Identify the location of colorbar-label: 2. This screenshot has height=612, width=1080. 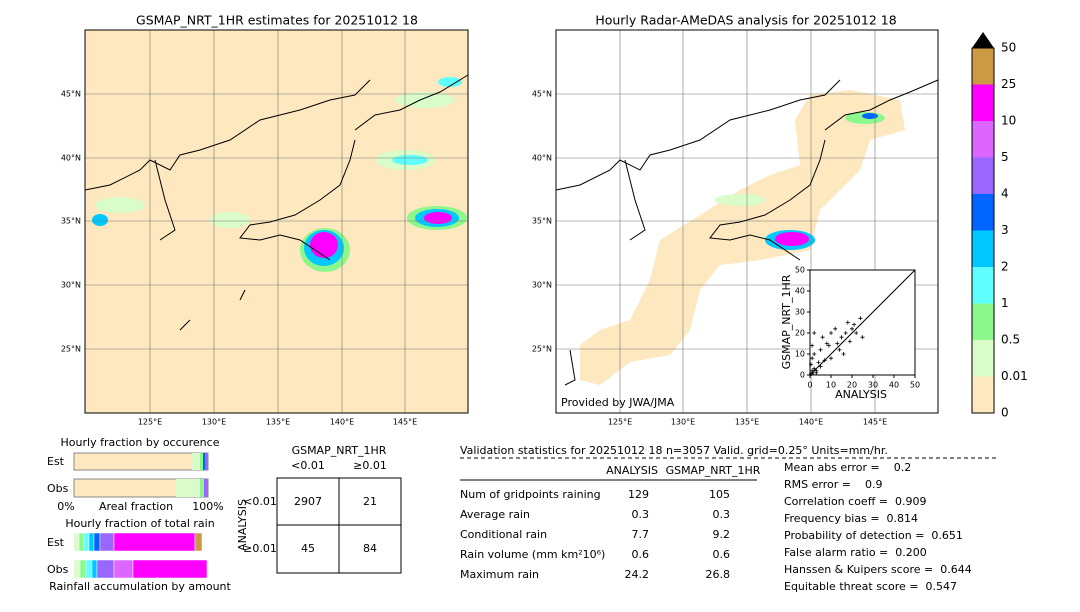
(1005, 267).